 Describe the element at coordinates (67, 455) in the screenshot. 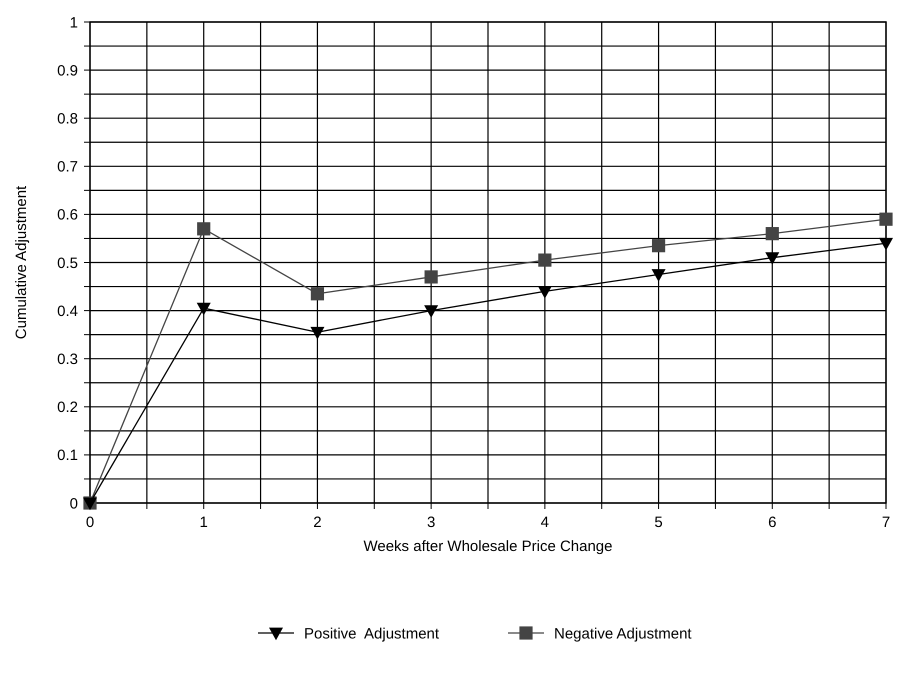

I see `y-tick-label: 0.1` at that location.